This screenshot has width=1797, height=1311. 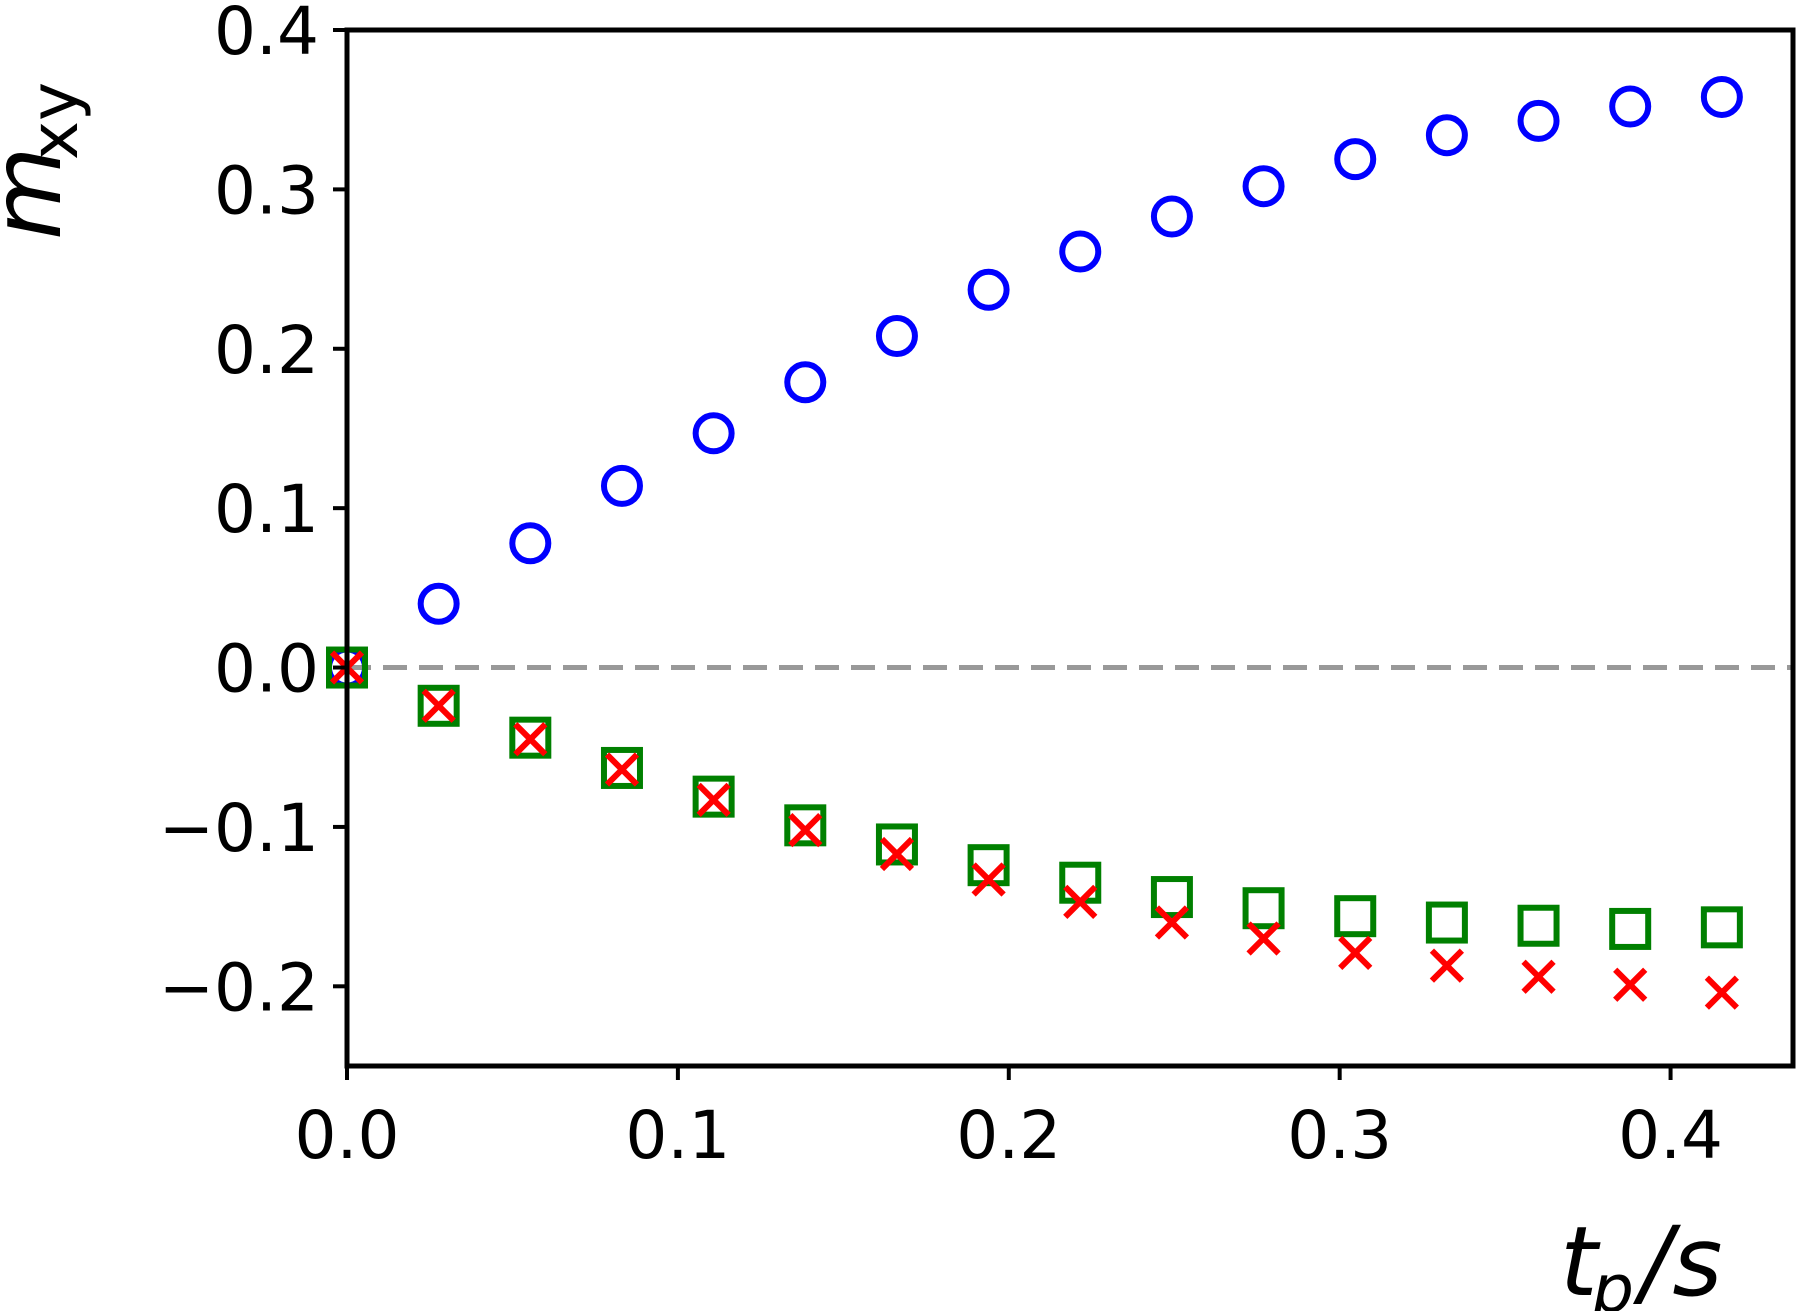 What do you see at coordinates (239, 828) in the screenshot?
I see `y-tick-label: −0.1` at bounding box center [239, 828].